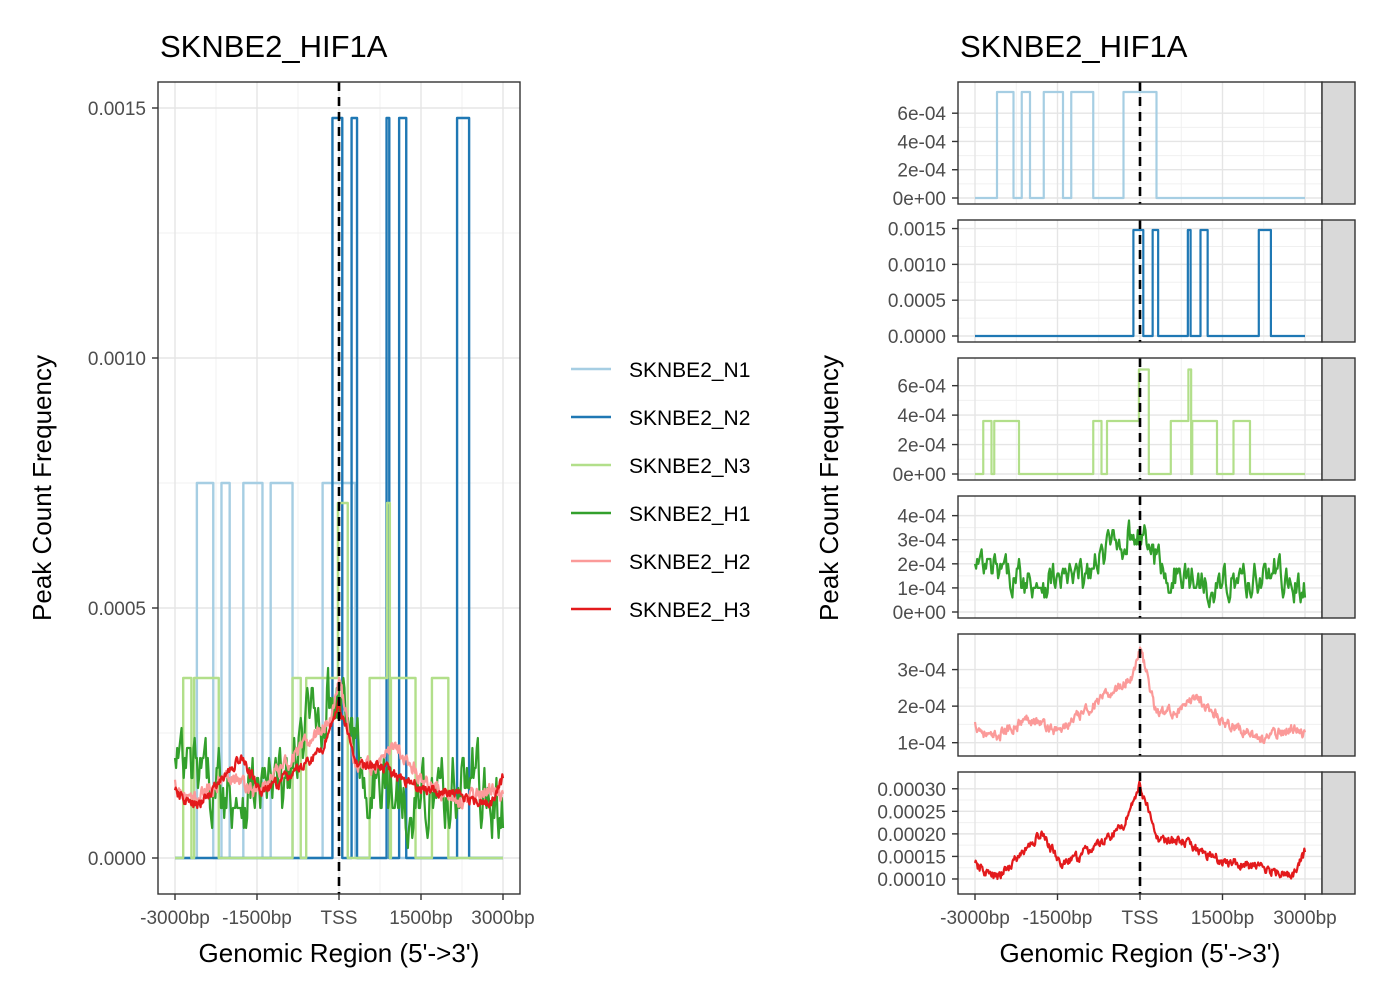 This screenshot has width=1400, height=1000. What do you see at coordinates (917, 265) in the screenshot?
I see `facet-y-tick-label: 0.0010` at bounding box center [917, 265].